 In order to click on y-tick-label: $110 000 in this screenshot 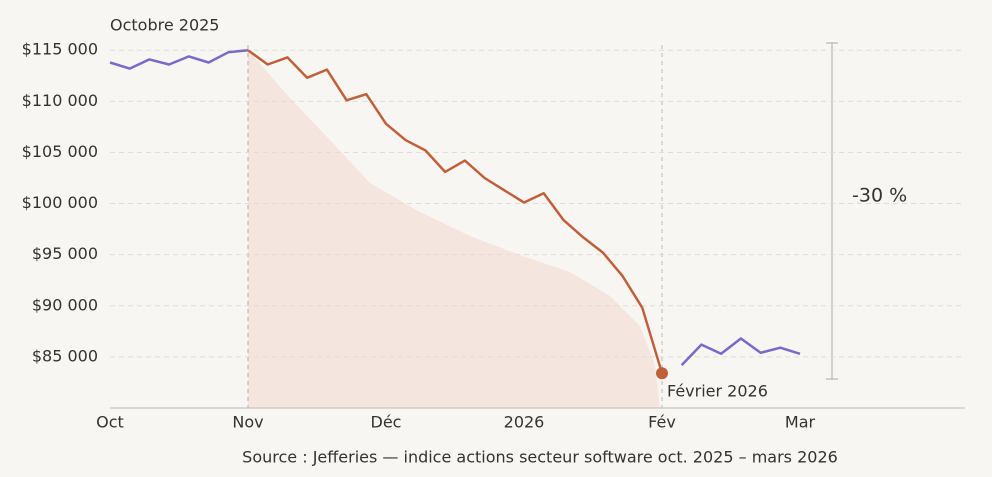, I will do `click(60, 100)`.